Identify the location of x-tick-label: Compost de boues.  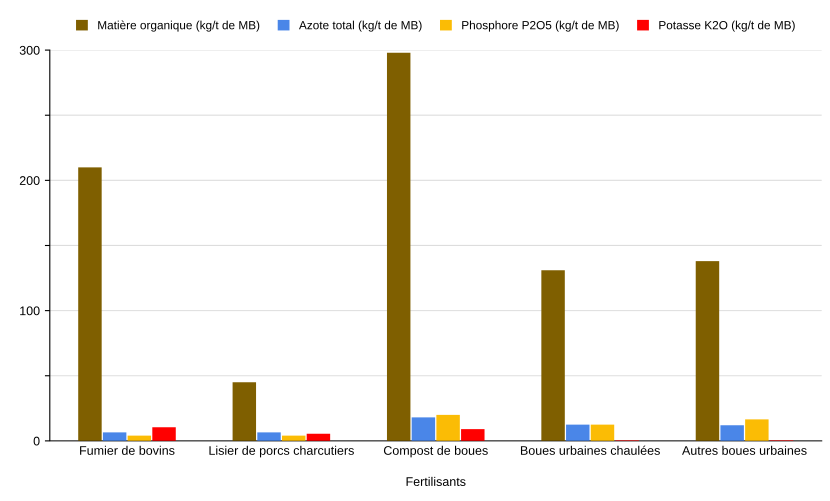
(436, 452).